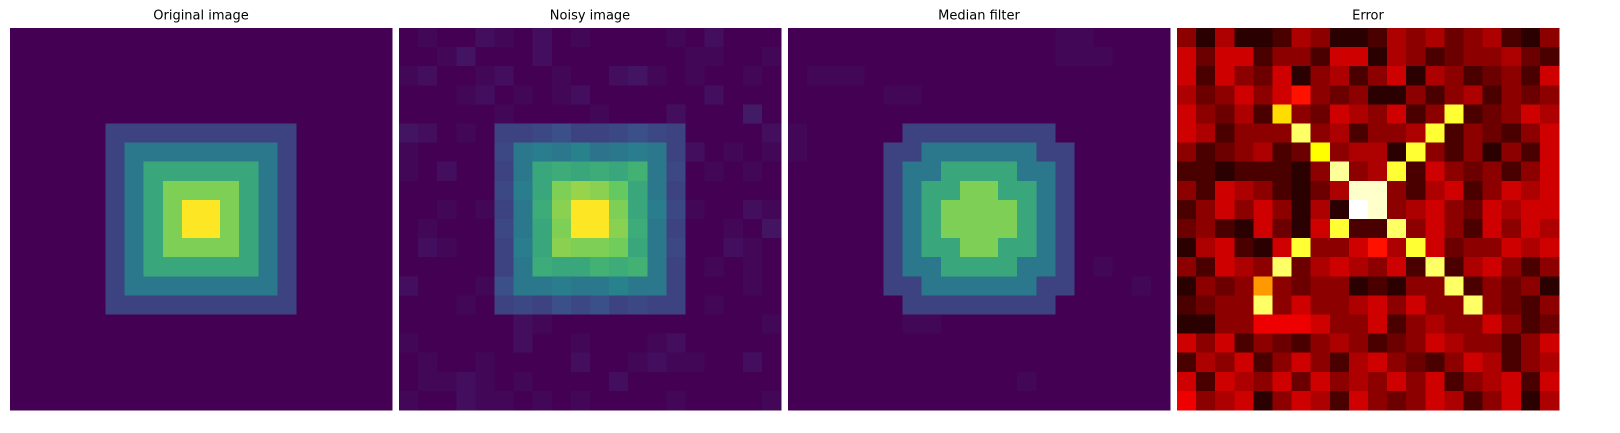  I want to click on panel-title: Median filter, so click(979, 16).